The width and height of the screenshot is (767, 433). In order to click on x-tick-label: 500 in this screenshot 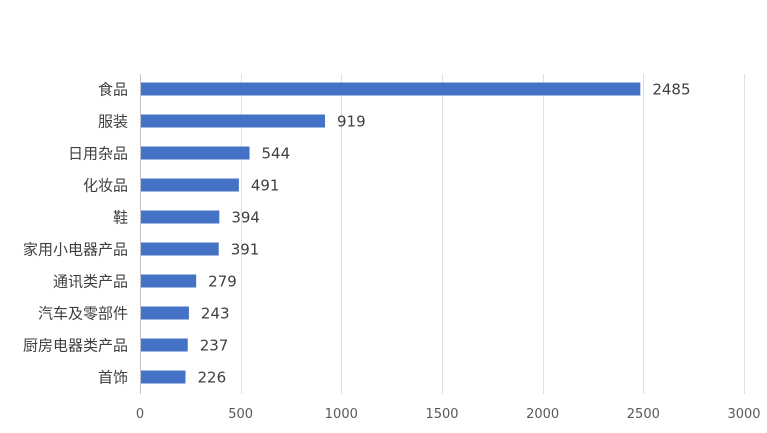, I will do `click(240, 414)`.